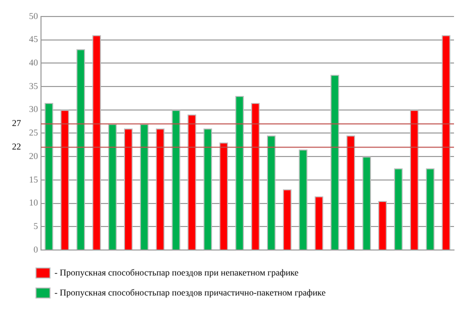  I want to click on y-tick-label: 35, so click(33, 85).